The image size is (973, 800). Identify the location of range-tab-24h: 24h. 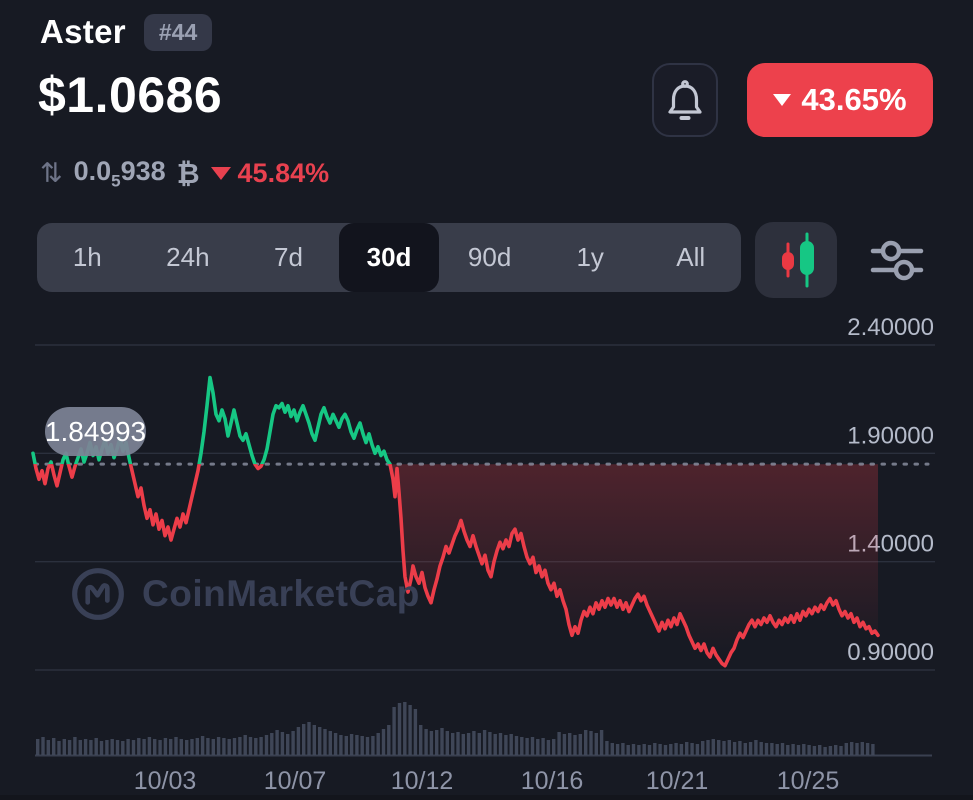
(188, 257).